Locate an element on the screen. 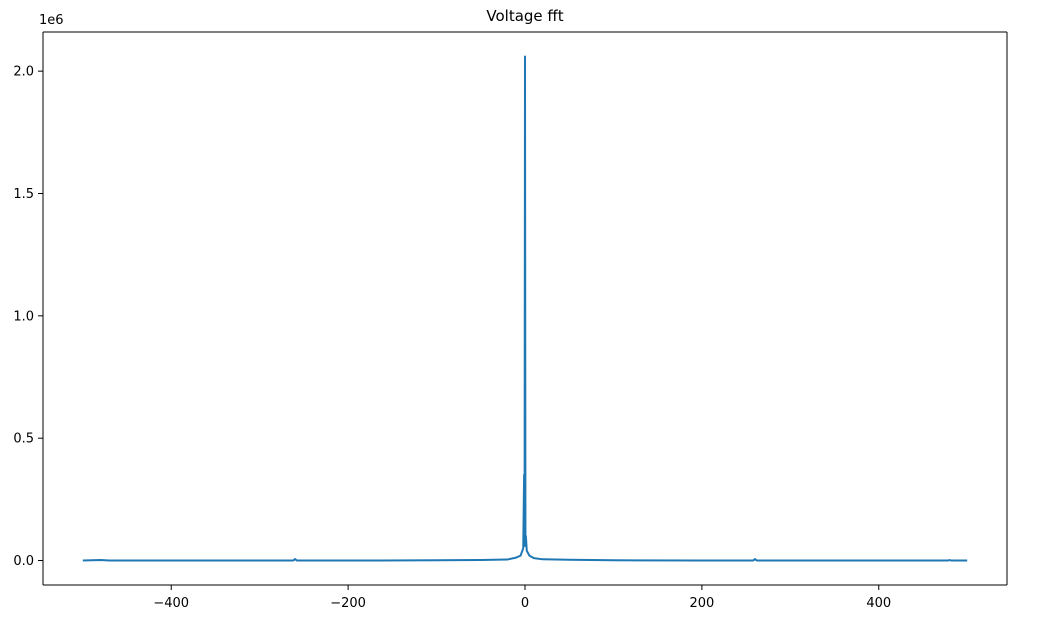  x-tick-label: 0 is located at coordinates (525, 603).